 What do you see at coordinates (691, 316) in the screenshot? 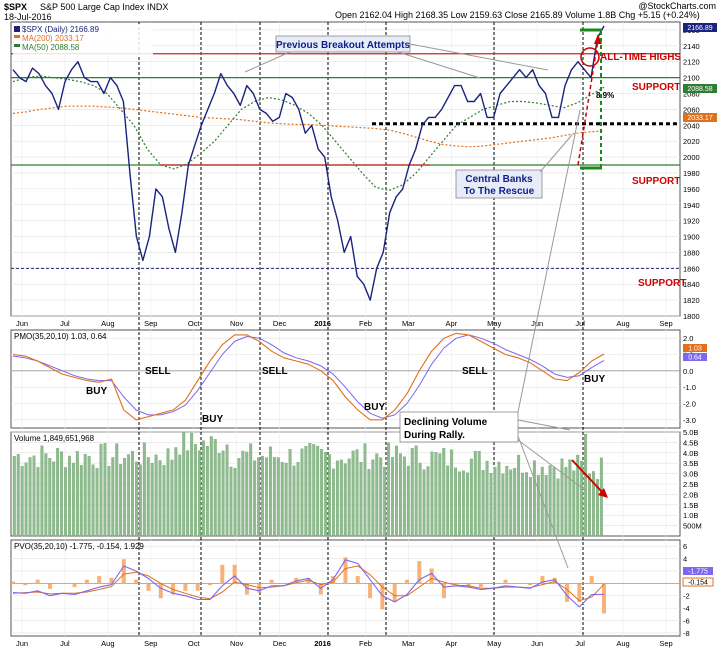
I see `price-tick-label: 1800` at bounding box center [691, 316].